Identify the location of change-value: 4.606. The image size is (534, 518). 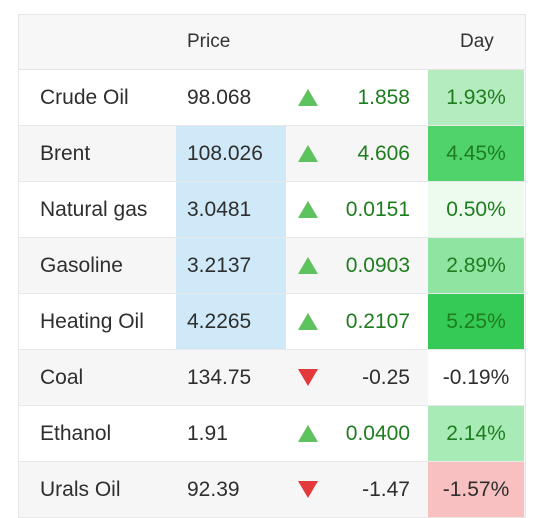
(383, 153).